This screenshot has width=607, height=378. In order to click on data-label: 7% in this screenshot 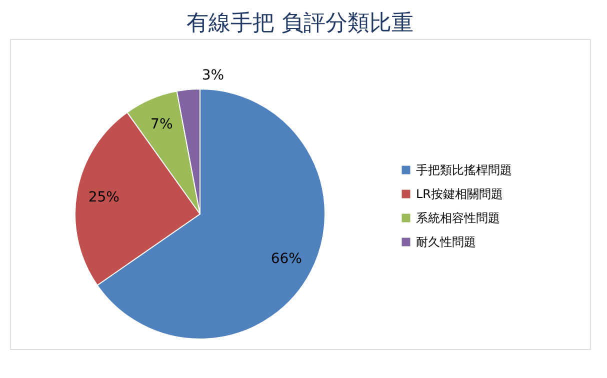, I will do `click(161, 124)`.